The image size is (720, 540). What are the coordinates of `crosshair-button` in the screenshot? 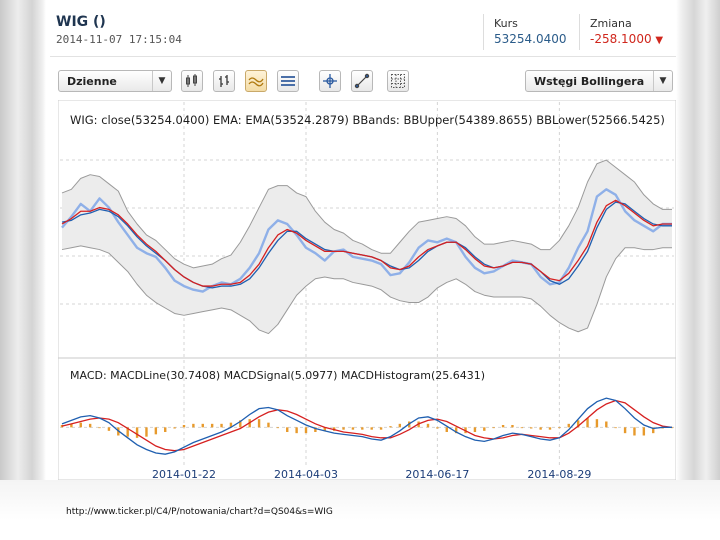 It's located at (330, 81).